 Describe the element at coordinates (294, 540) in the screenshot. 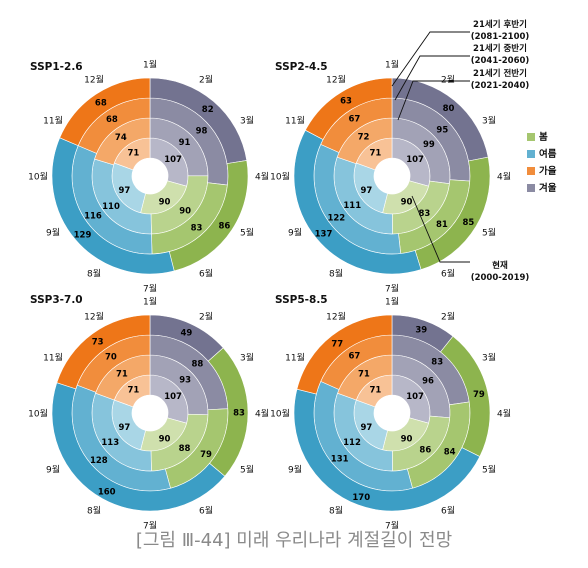

I see `figure-caption: [그림 Ⅲ-44] 미래 우리나라 계절길이 전망` at that location.